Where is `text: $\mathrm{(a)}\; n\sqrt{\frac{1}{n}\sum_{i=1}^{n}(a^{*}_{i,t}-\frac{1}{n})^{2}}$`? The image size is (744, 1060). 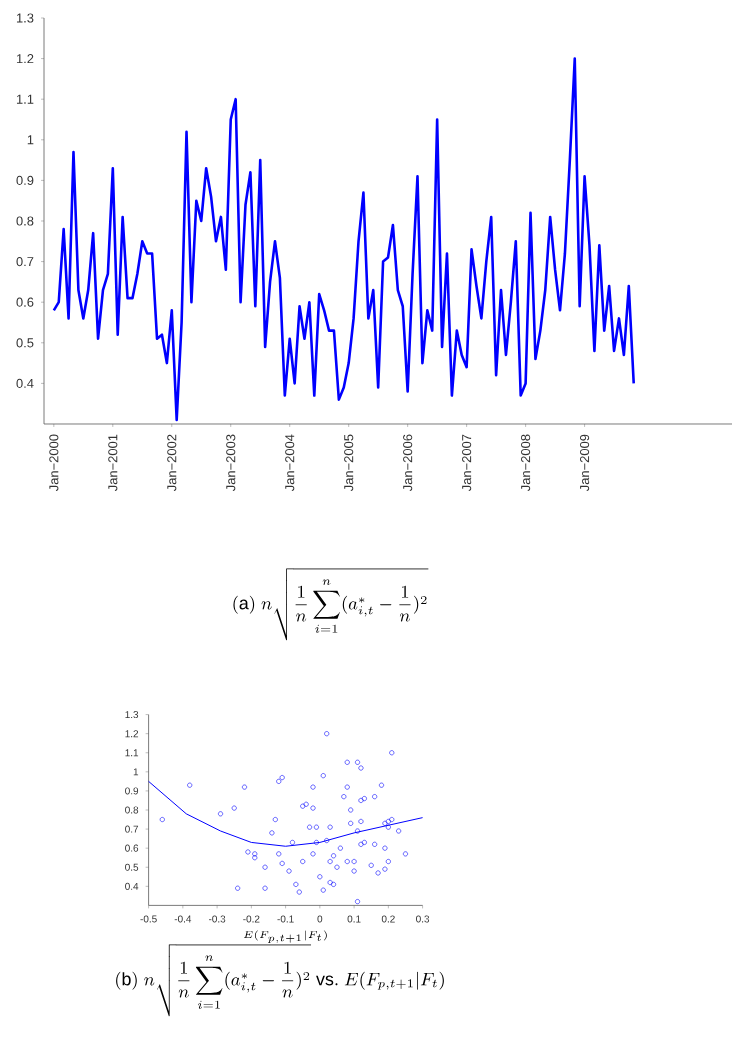
text: $\mathrm{(a)}\; n\sqrt{\frac{1}{n}\sum_{i=1}^{n}(a^{*}_{i,t}-\frac{1}{n})^{2}}$ is located at coordinates (331, 604).